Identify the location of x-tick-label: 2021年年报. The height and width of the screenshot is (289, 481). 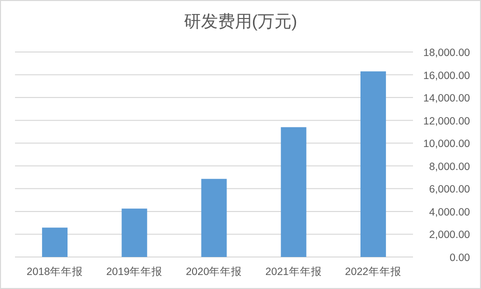
(293, 272).